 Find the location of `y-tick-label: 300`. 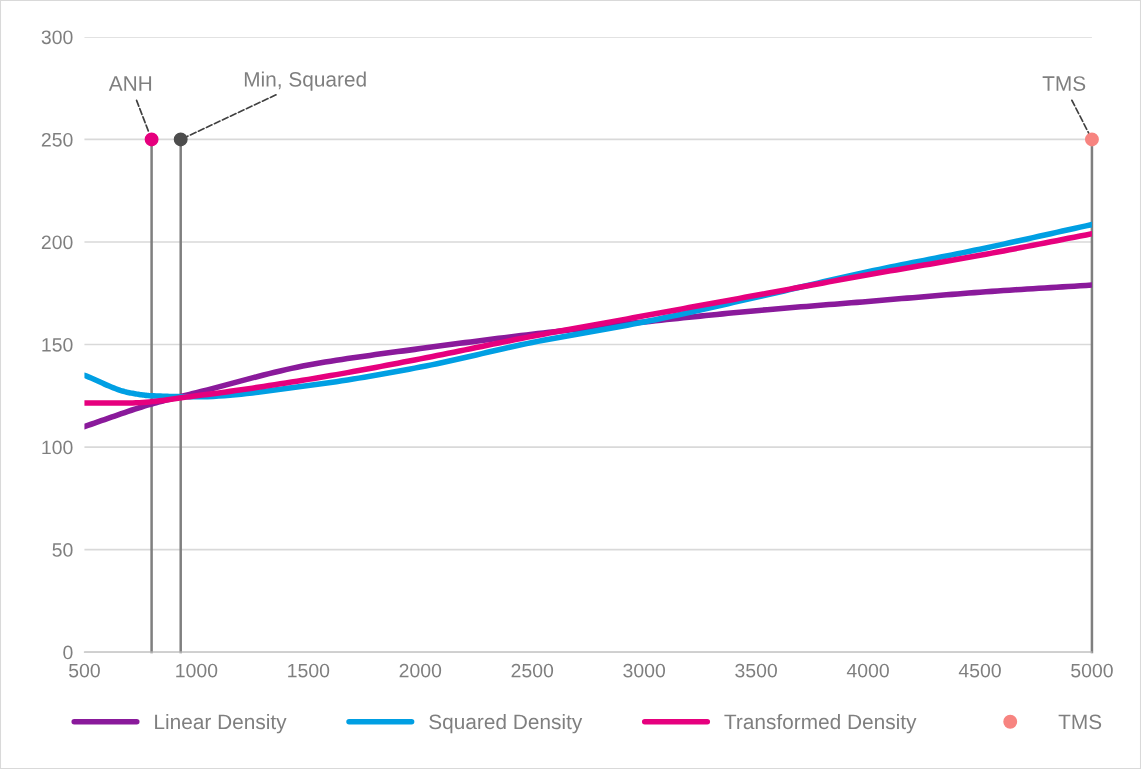

y-tick-label: 300 is located at coordinates (57, 37).